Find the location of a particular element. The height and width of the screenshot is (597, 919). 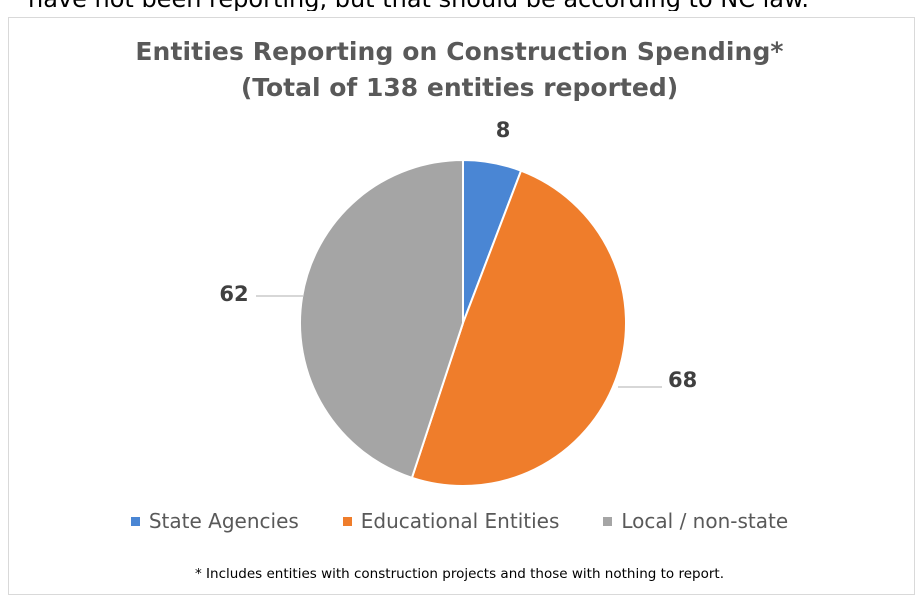

legend-label-educational-entities: Educational Entities is located at coordinates (460, 521).